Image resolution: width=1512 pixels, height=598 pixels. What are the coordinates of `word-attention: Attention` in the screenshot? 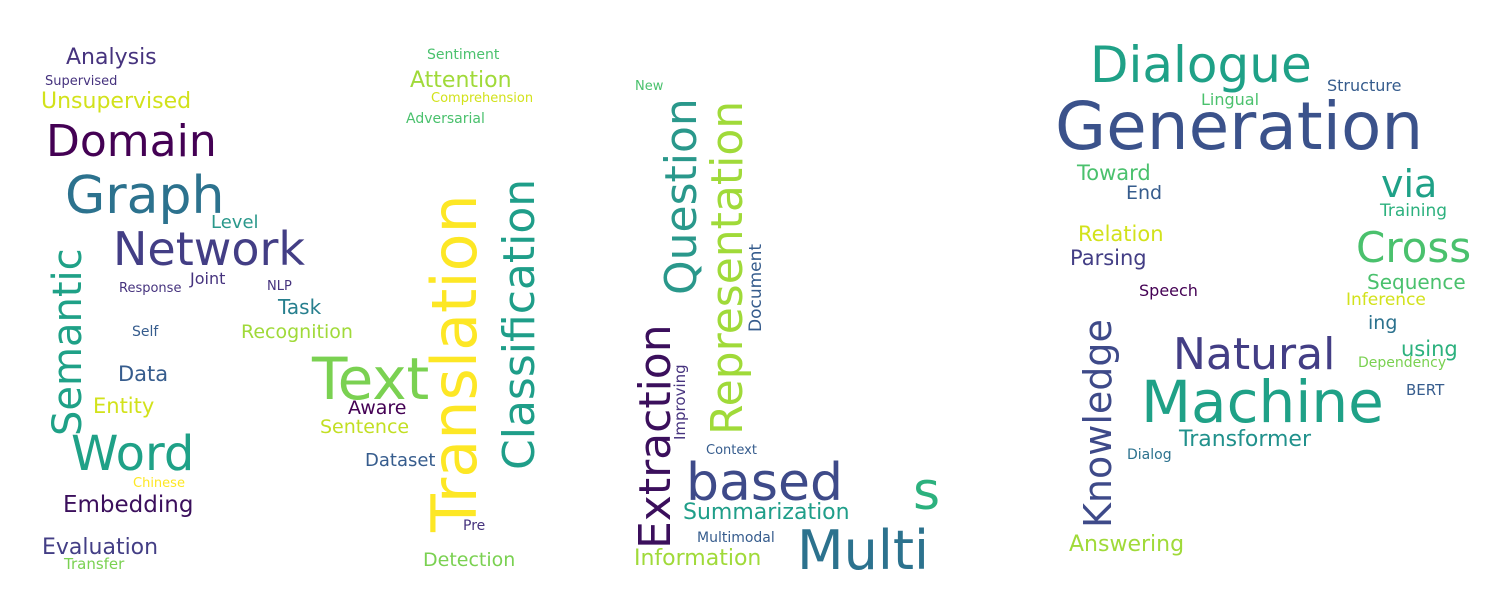 It's located at (461, 80).